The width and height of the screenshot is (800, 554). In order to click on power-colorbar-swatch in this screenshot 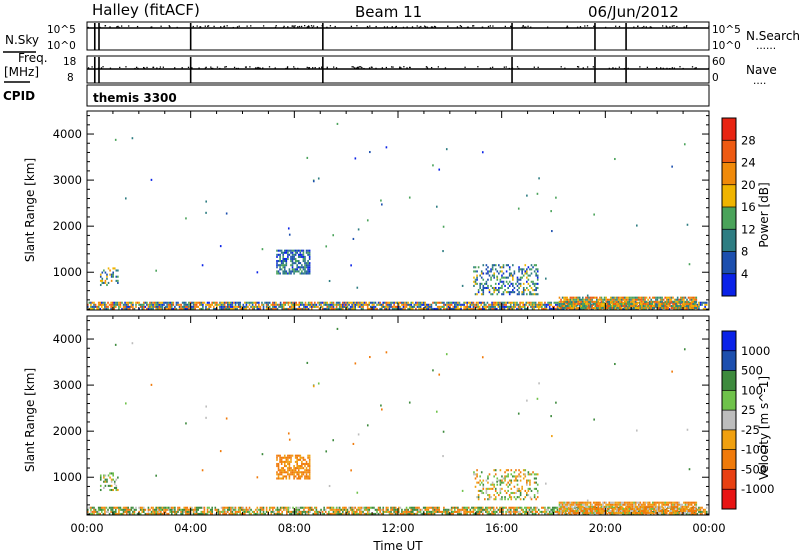, I will do `click(729, 151)`.